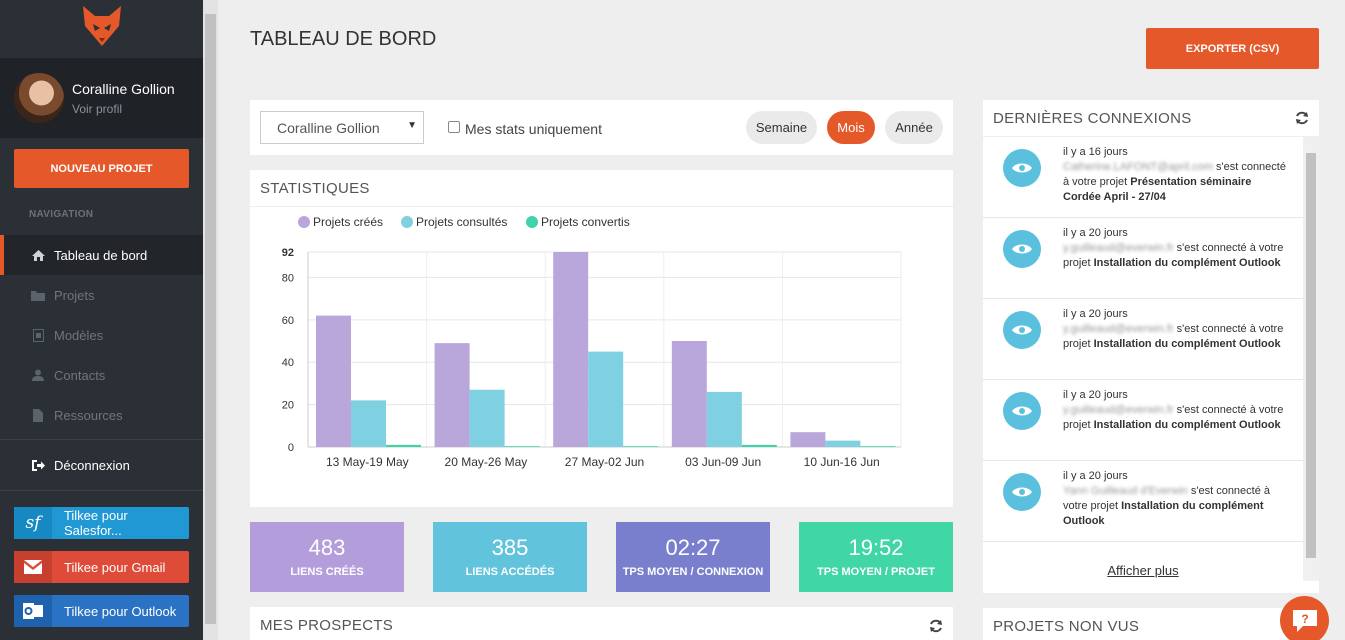  Describe the element at coordinates (101, 168) in the screenshot. I see `new-project-button: NOUVEAU PROJET` at that location.